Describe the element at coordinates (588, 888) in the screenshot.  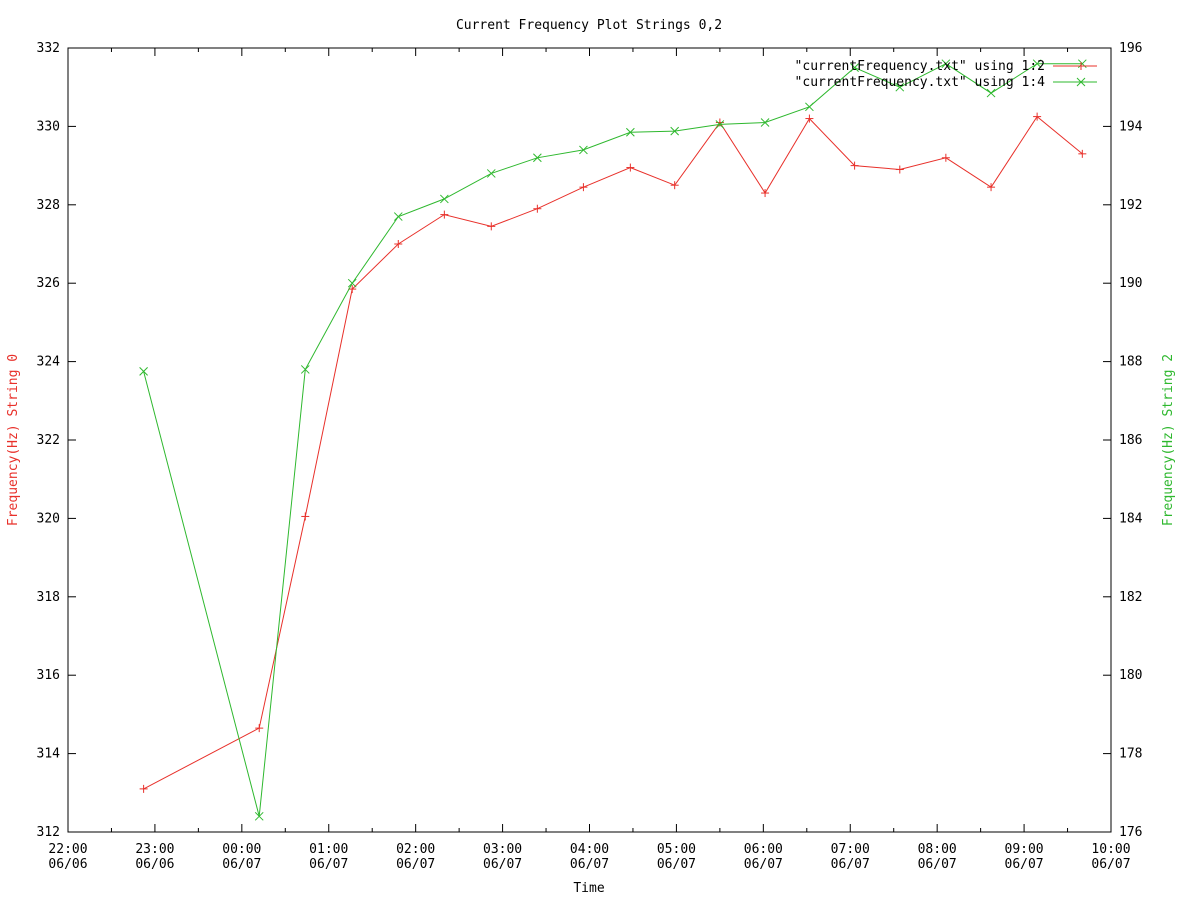
I see `x-axis-label: Time` at that location.